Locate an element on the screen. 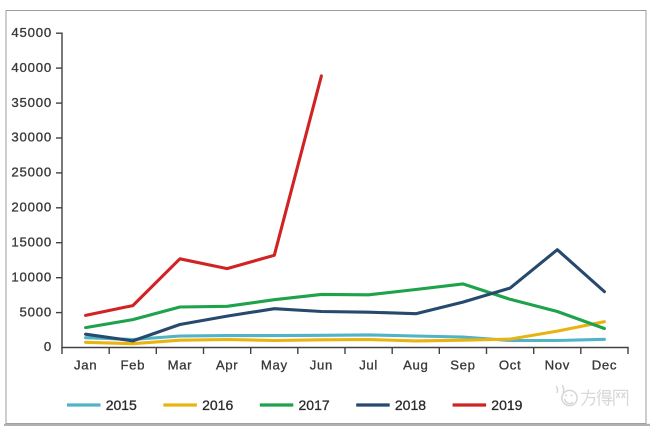 This screenshot has width=650, height=426. svg-text: 15000 is located at coordinates (31, 241).